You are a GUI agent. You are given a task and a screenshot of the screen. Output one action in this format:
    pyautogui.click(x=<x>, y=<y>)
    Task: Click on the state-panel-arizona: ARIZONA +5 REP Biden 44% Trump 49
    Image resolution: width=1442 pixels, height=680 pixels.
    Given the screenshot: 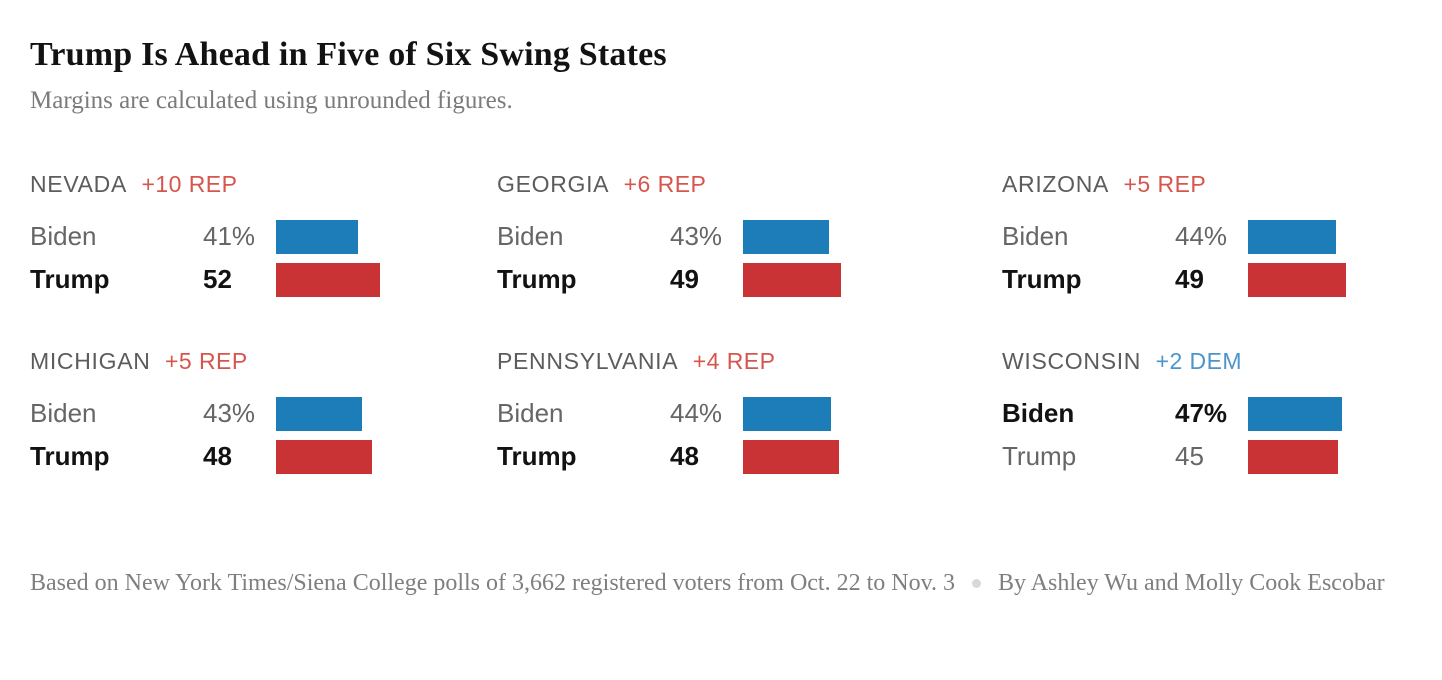 What is the action you would take?
    pyautogui.click(x=1222, y=236)
    